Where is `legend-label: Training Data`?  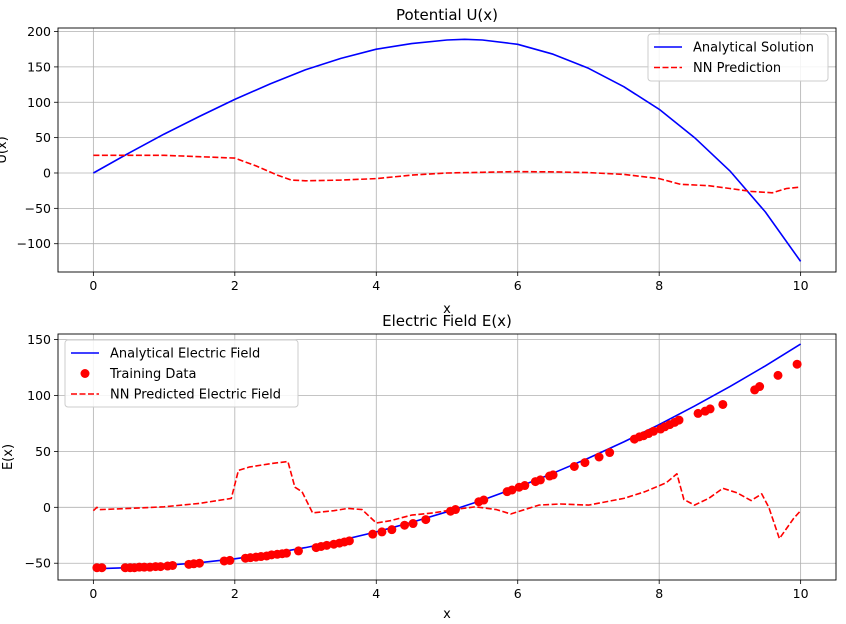
legend-label: Training Data is located at coordinates (152, 374).